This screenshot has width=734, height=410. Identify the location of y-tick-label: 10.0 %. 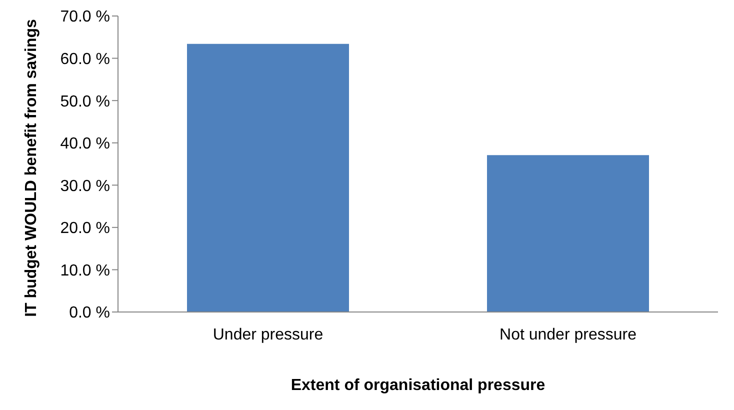
(85, 271).